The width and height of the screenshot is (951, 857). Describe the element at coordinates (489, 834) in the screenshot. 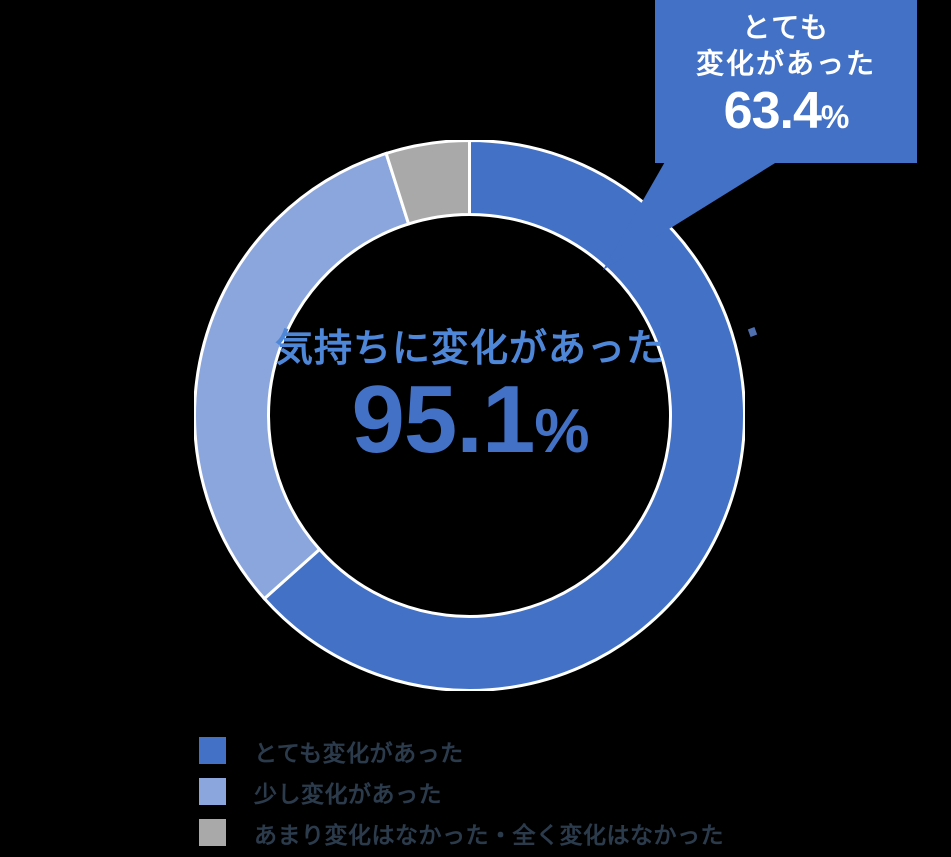

I see `legend-label: あまり変化はなかった・全く変化はなかった` at that location.